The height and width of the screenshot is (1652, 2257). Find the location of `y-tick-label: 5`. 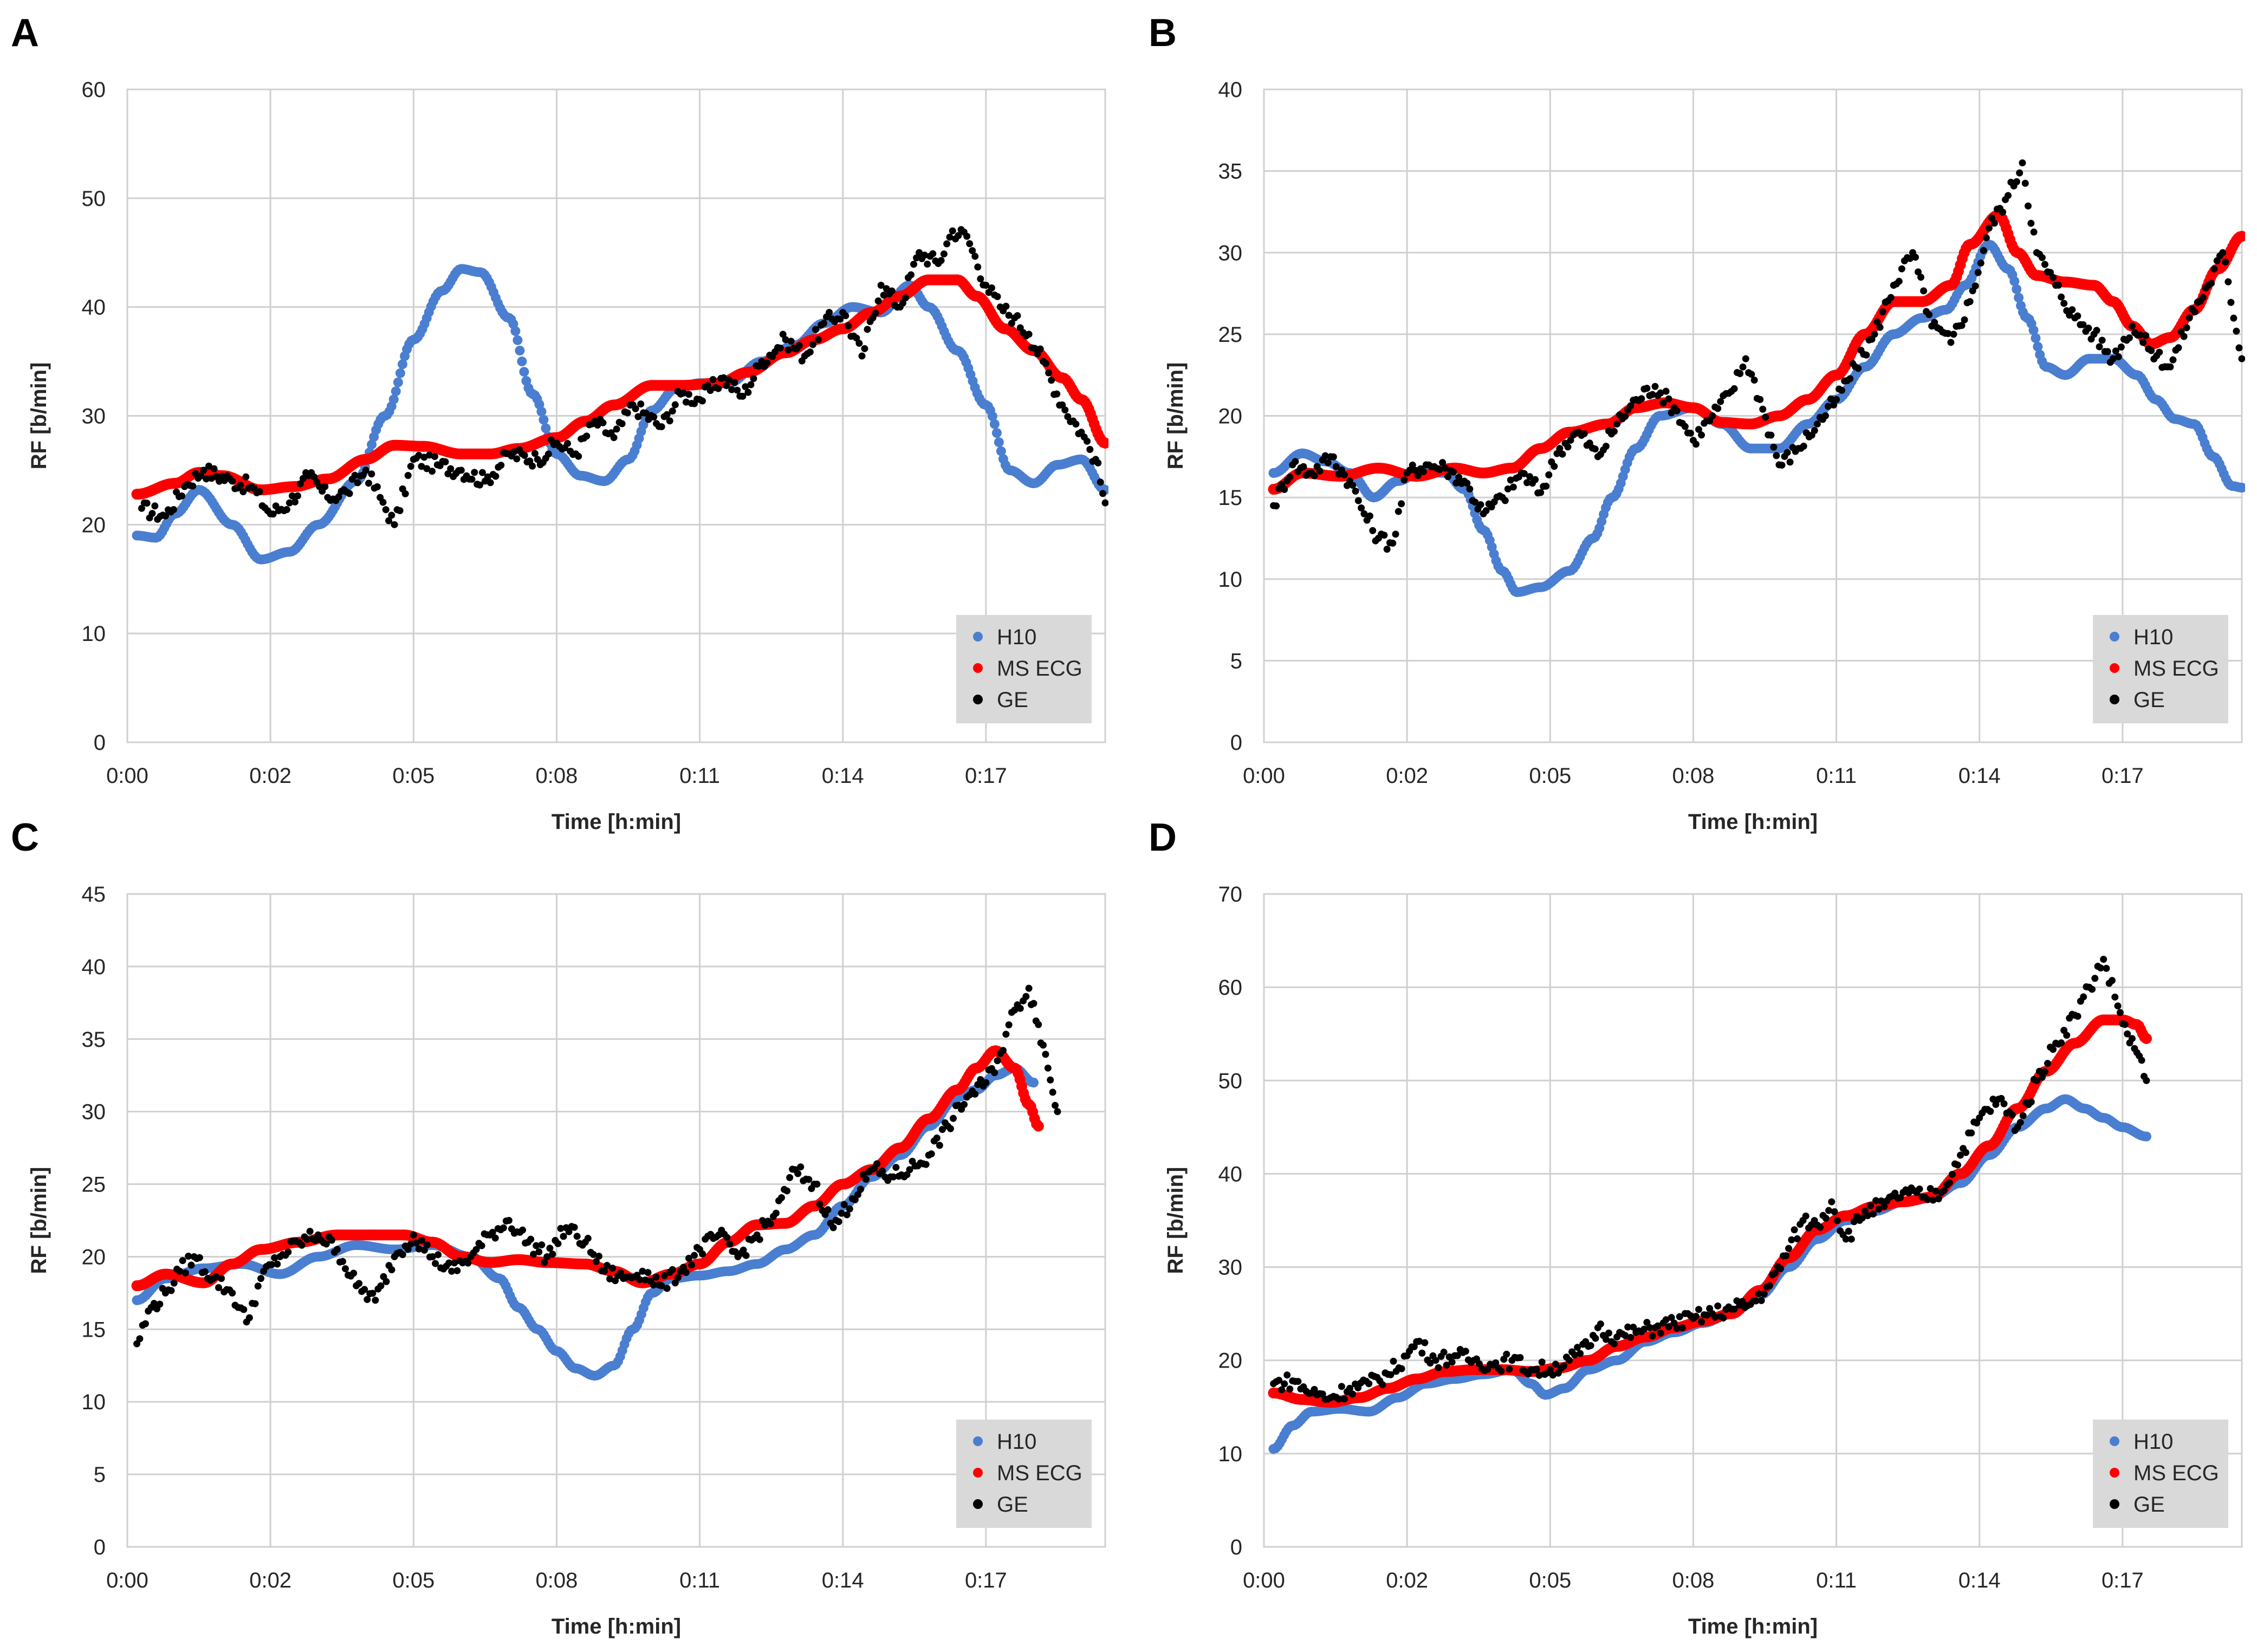

y-tick-label: 5 is located at coordinates (1236, 661).